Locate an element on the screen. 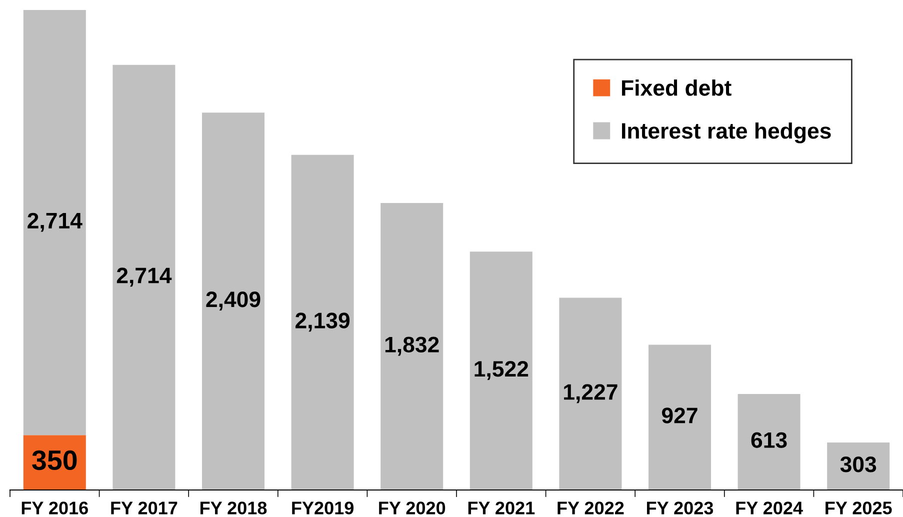 The height and width of the screenshot is (517, 903). data-label: 1,227 is located at coordinates (591, 394).